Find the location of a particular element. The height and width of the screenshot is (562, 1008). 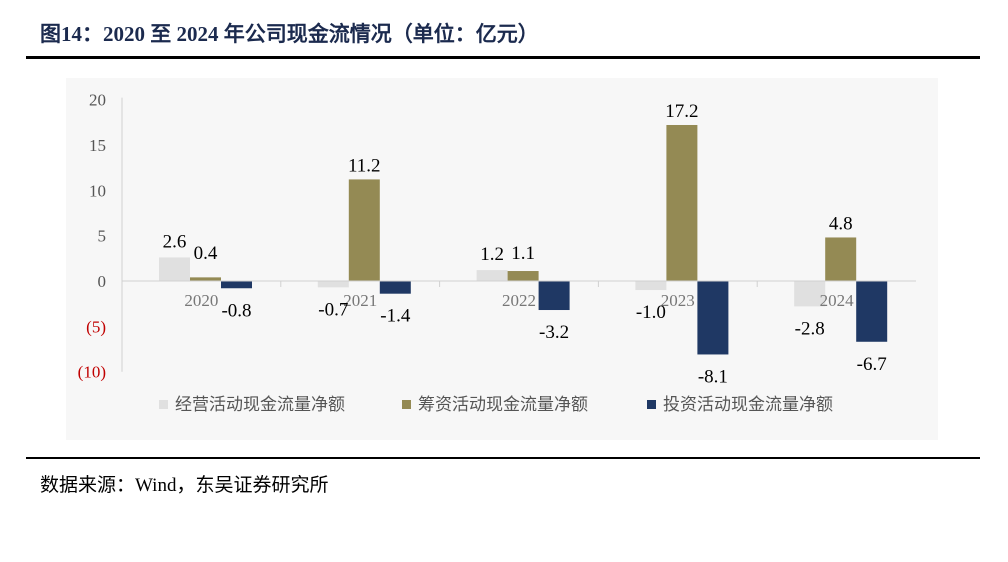

data-label: 1.1 is located at coordinates (523, 253).